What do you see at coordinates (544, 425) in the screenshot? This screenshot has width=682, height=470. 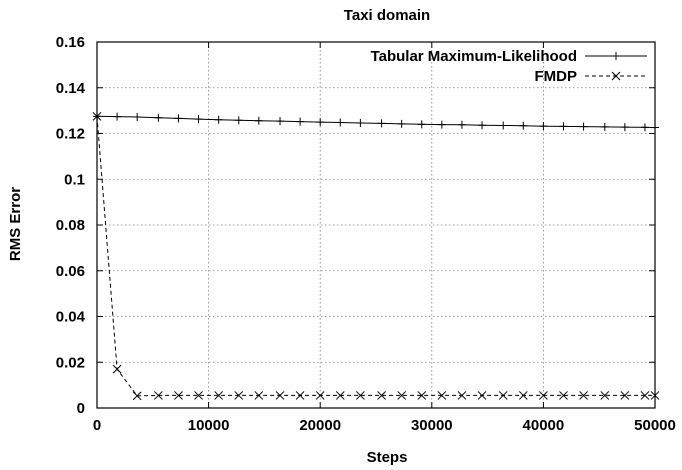 I see `x-tick-label: 40000` at bounding box center [544, 425].